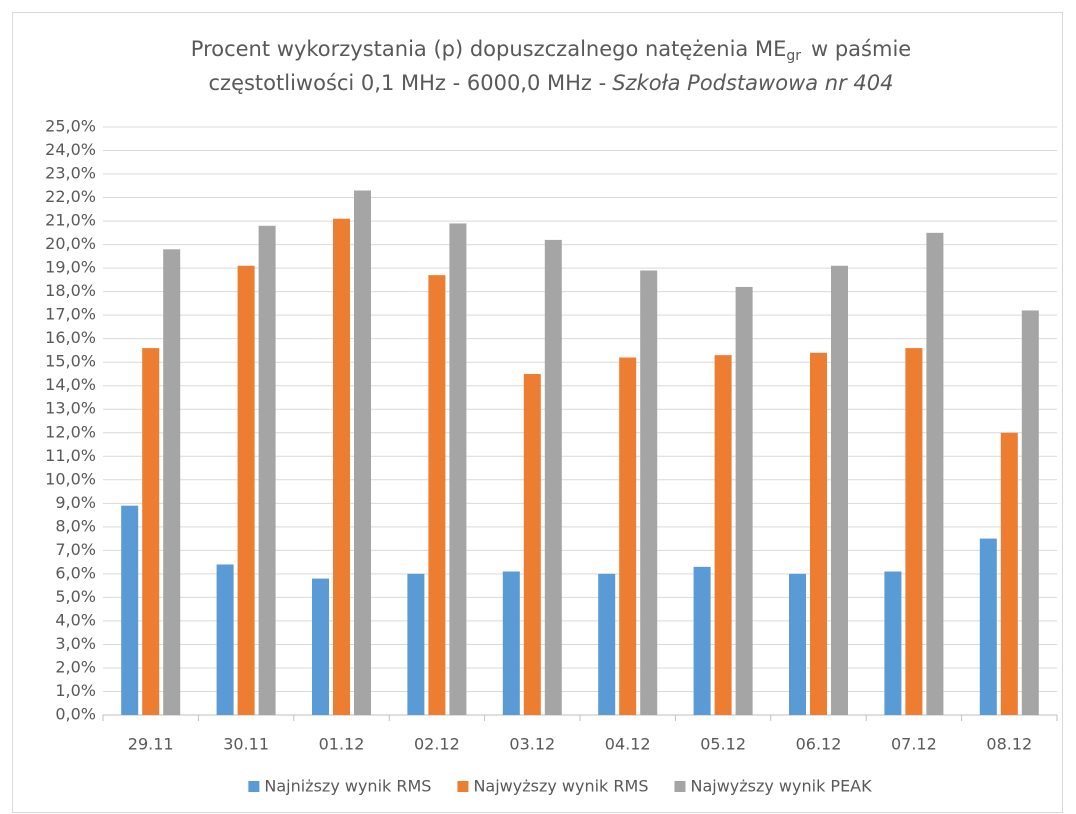 This screenshot has height=814, width=1076. Describe the element at coordinates (752, 83) in the screenshot. I see `title-italic: Szkoła Podstawowa nr 404` at that location.